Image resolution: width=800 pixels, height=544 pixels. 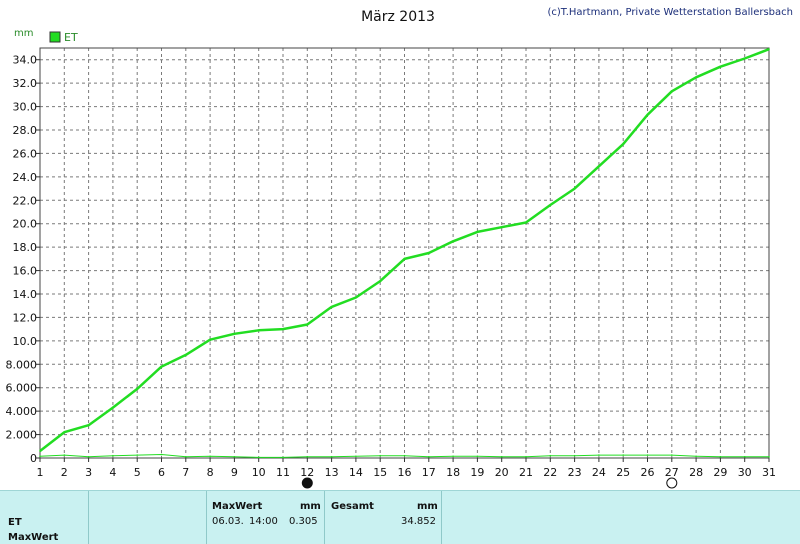 What do you see at coordinates (599, 472) in the screenshot?
I see `x-tick-label: 24` at bounding box center [599, 472].